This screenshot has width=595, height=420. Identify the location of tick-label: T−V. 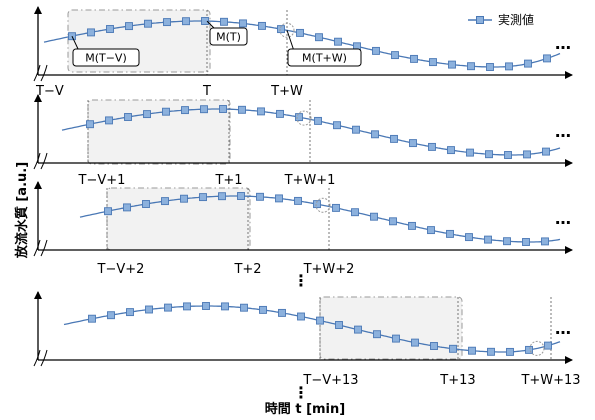
(49, 91).